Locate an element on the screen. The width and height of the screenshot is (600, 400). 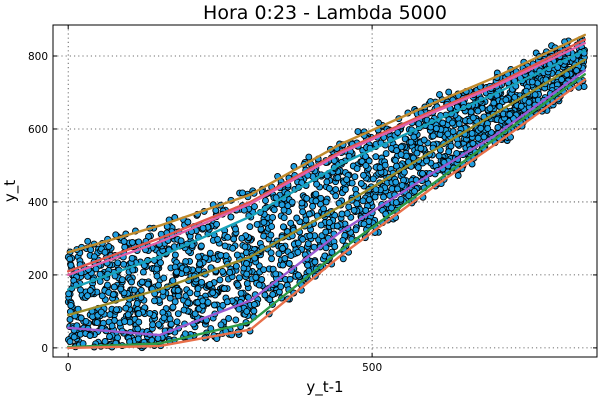
y-tick-label: 0 is located at coordinates (44, 349).